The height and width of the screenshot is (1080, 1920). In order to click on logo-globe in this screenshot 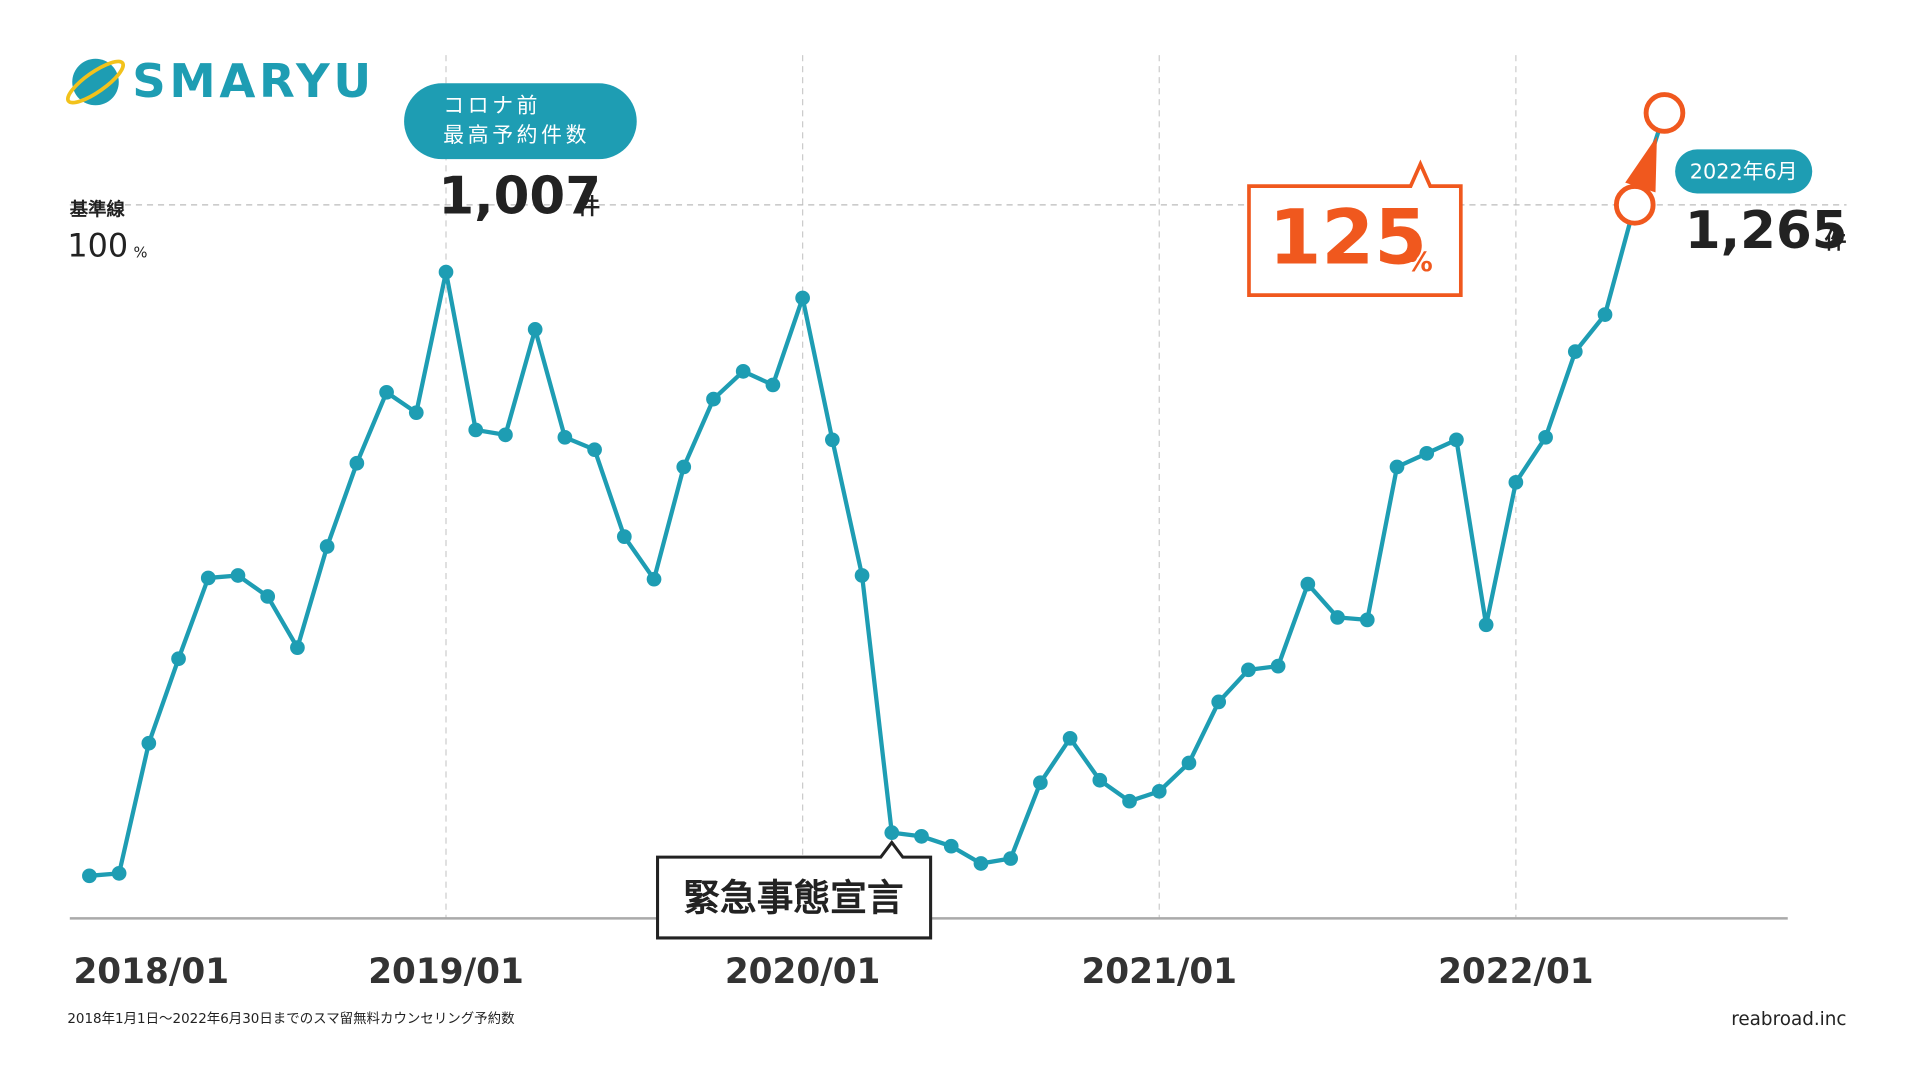, I will do `click(95, 82)`.